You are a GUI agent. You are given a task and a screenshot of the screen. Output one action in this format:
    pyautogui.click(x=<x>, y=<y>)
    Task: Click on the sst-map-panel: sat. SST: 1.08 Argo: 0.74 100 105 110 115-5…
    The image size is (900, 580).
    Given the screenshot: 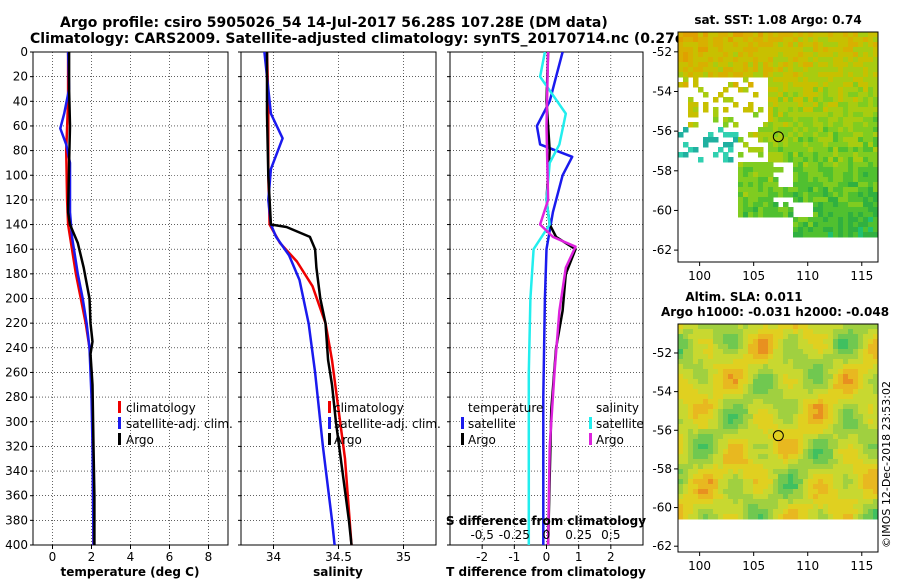 What is the action you would take?
    pyautogui.click(x=765, y=148)
    